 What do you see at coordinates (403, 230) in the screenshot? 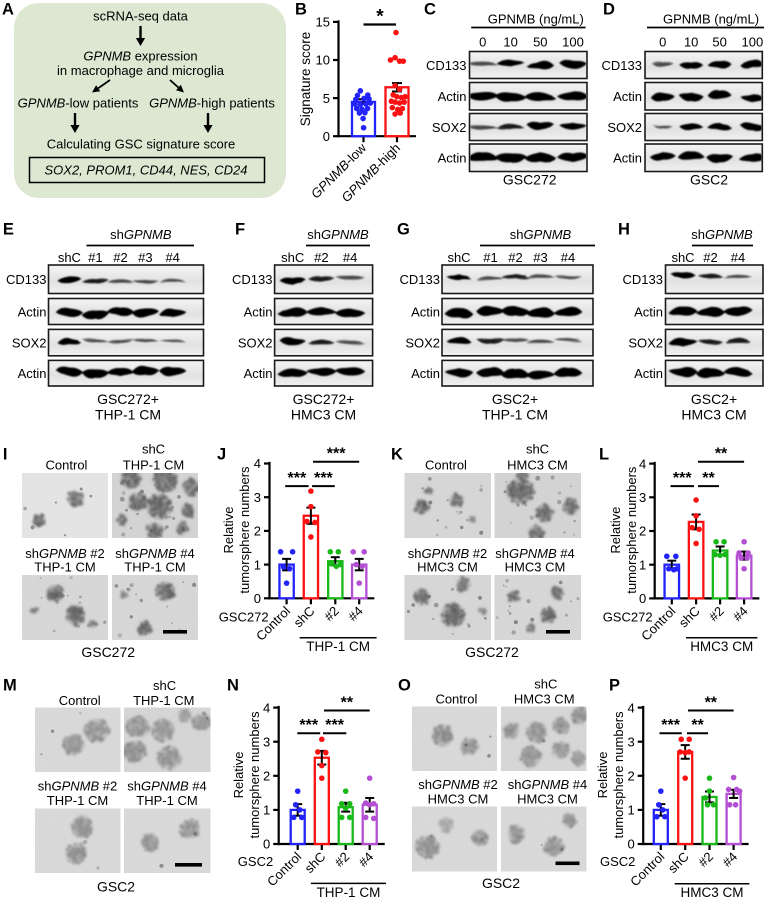
I see `svg-text: G` at bounding box center [403, 230].